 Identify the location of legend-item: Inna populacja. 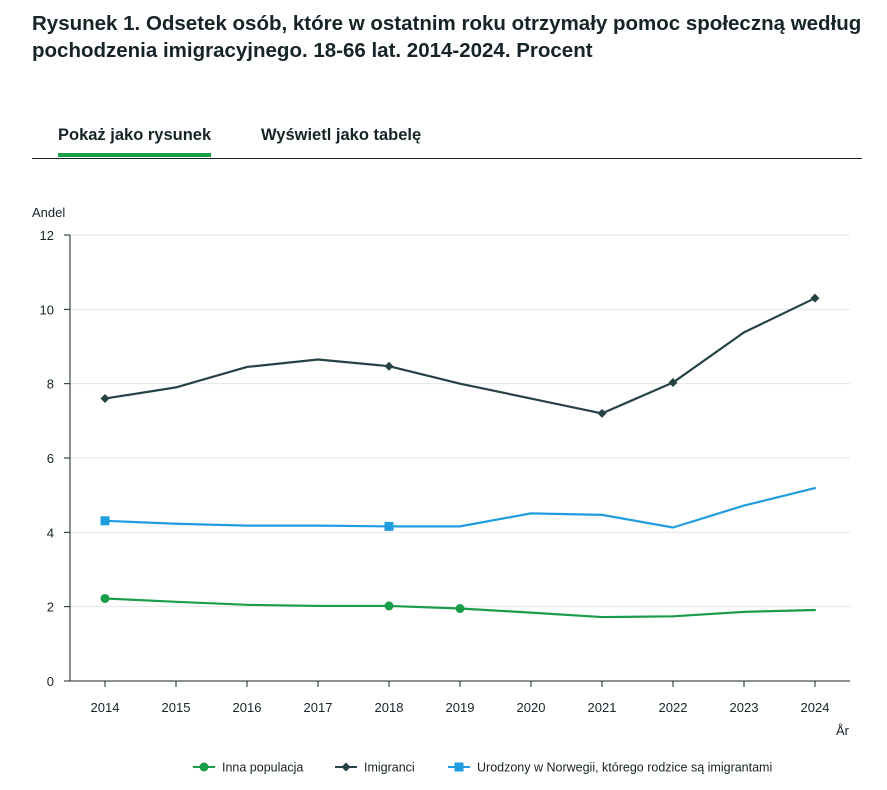
(248, 768).